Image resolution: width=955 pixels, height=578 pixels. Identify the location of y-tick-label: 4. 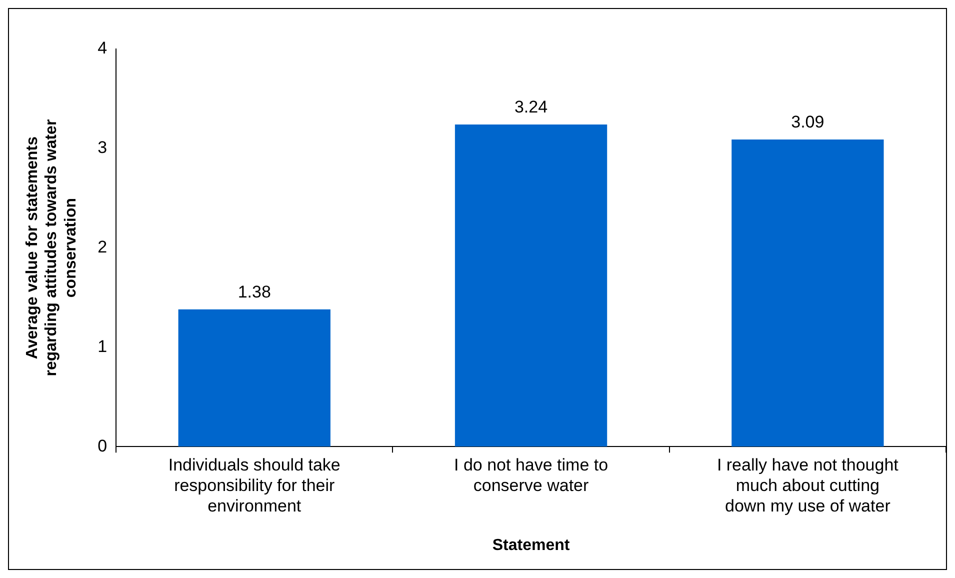
(103, 48).